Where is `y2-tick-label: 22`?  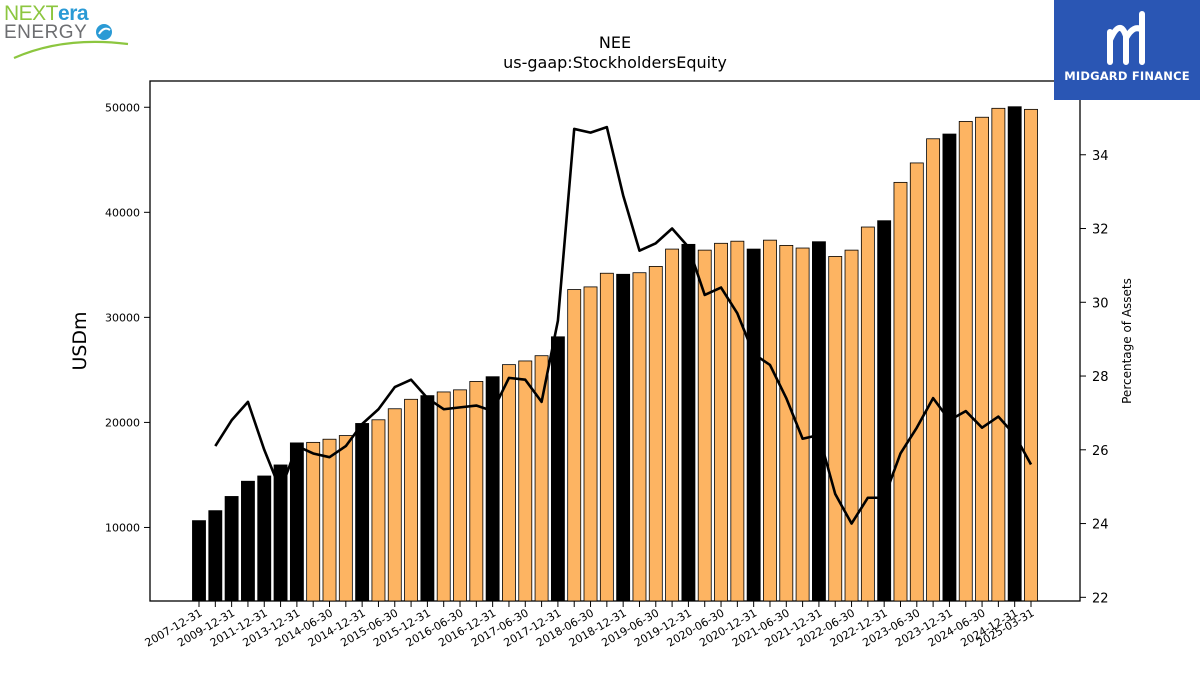 y2-tick-label: 22 is located at coordinates (1100, 598).